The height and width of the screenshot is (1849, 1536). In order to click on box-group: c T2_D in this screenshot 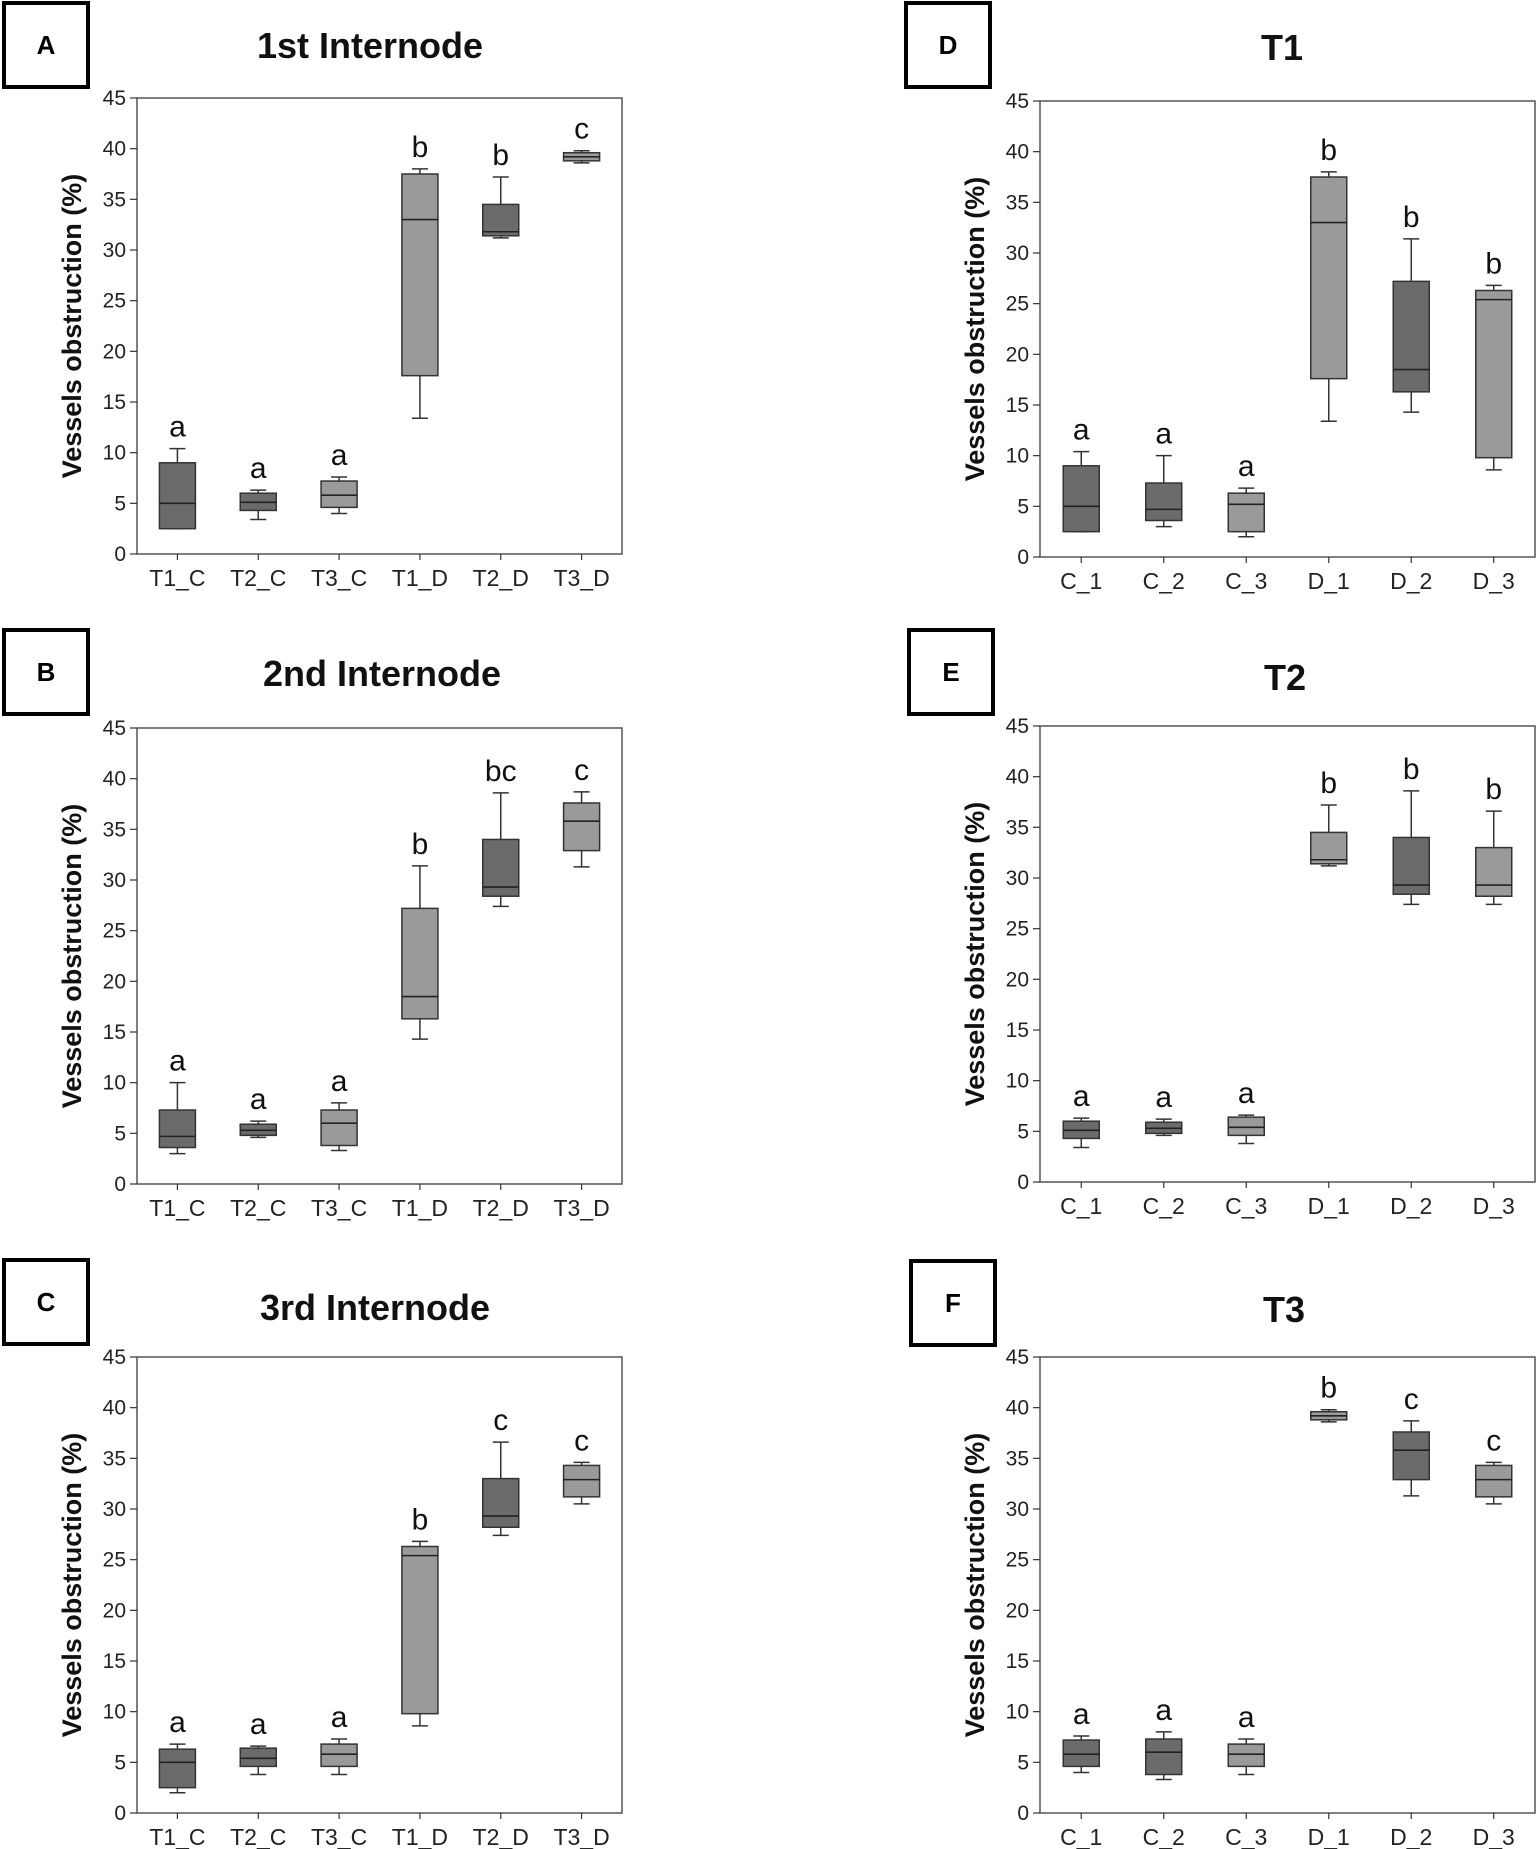, I will do `click(501, 1626)`.